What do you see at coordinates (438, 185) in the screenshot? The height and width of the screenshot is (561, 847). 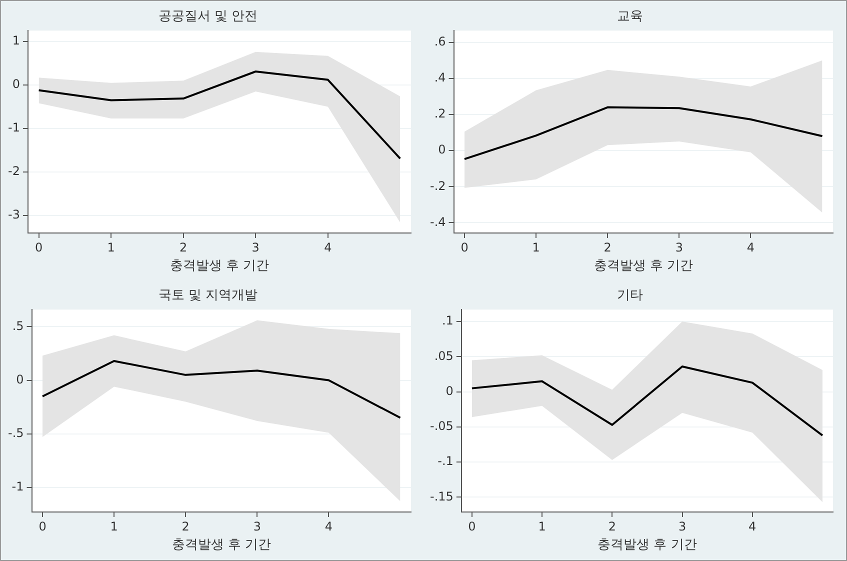 I see `y-tick-label: -.2` at bounding box center [438, 185].